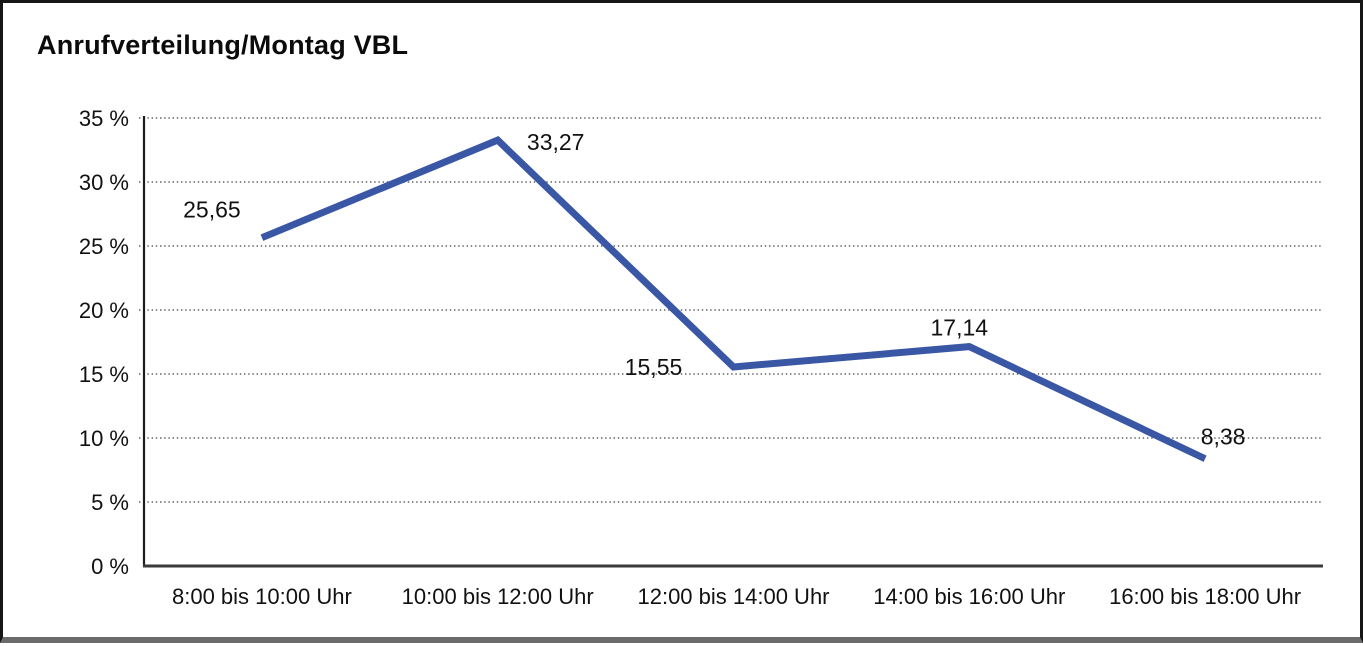 The width and height of the screenshot is (1363, 646). I want to click on y-tick-label: 35 %, so click(104, 118).